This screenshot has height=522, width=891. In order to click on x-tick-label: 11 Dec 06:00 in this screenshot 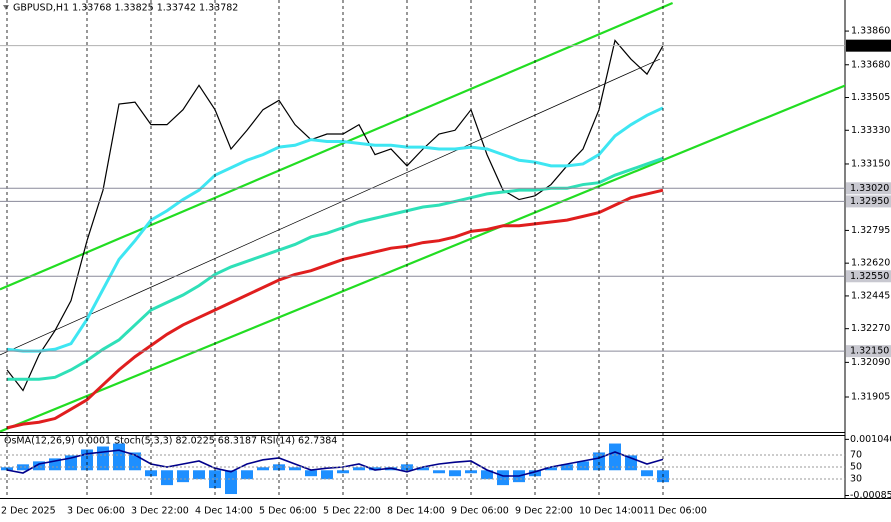, I will do `click(675, 511)`.